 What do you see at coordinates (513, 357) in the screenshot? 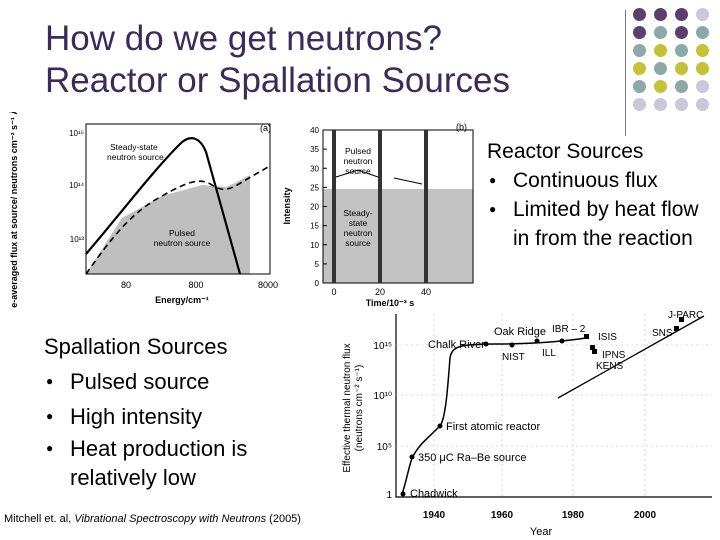
I see `fig-c-label-nist: NIST` at bounding box center [513, 357].